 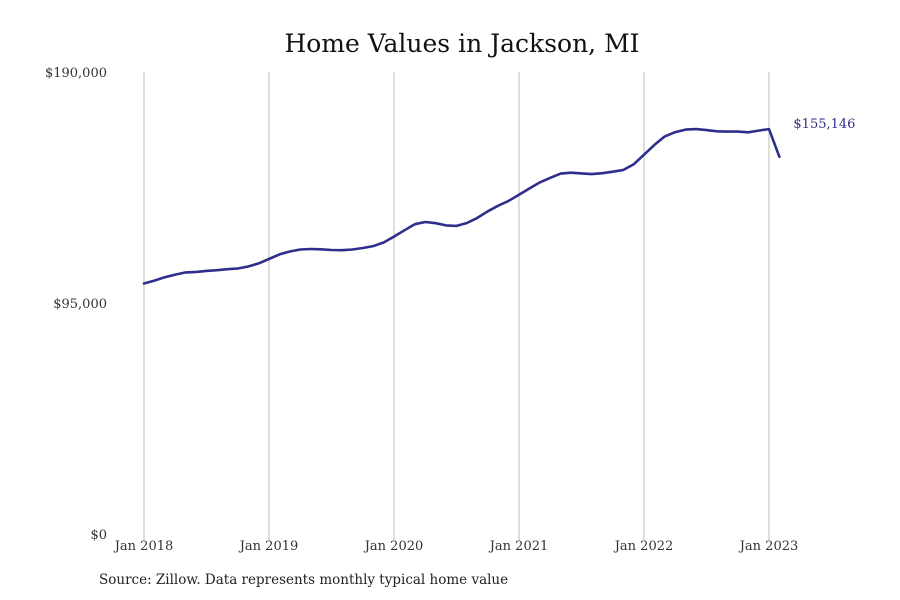 What do you see at coordinates (643, 546) in the screenshot?
I see `x-tick-label: Jan 2022` at bounding box center [643, 546].